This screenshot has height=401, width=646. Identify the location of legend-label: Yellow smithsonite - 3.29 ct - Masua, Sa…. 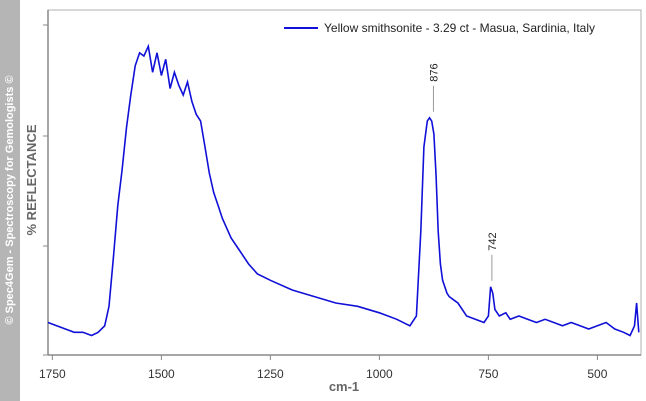
(459, 28).